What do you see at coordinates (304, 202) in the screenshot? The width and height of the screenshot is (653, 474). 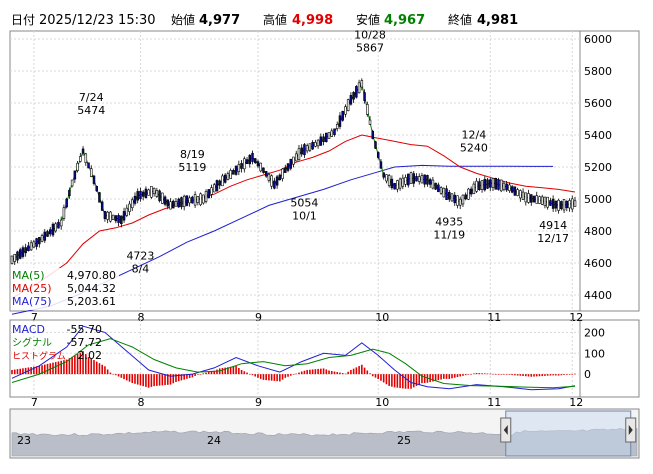 I see `annotation-value: 5054` at bounding box center [304, 202].